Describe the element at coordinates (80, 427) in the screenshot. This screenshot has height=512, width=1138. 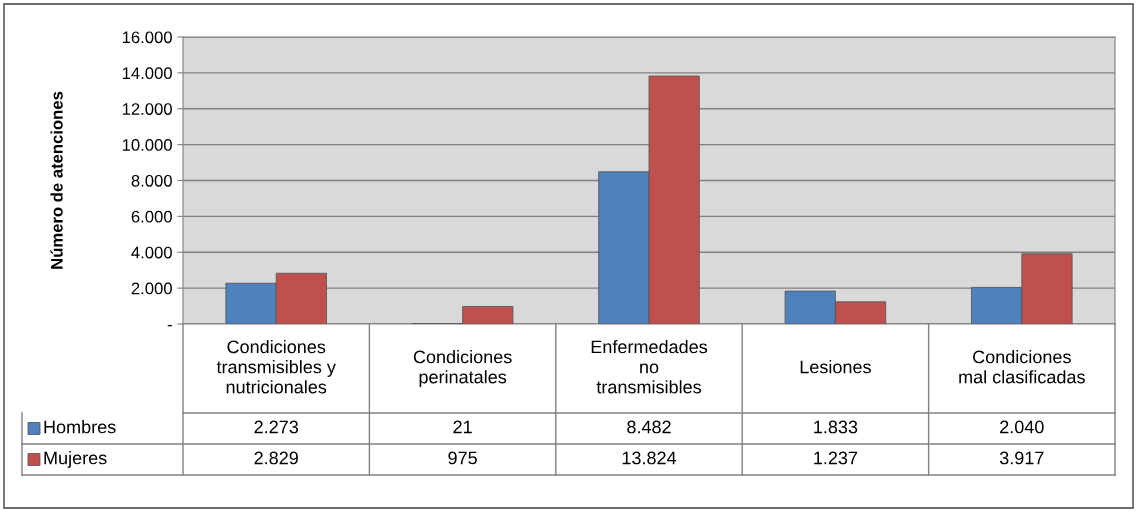
I see `legend-label: Hombres` at that location.